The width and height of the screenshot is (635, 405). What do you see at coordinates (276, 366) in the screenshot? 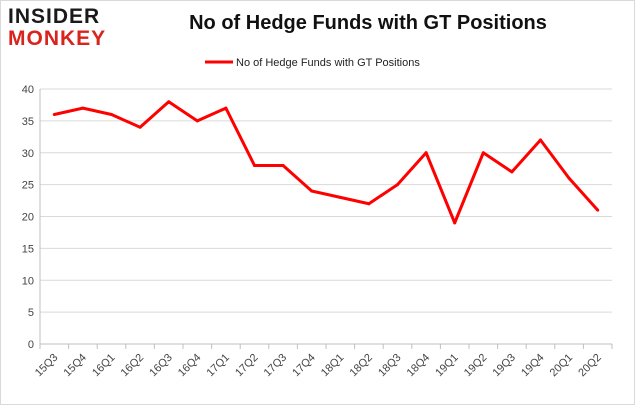
I see `x-tick-label: 17Q3` at bounding box center [276, 366].